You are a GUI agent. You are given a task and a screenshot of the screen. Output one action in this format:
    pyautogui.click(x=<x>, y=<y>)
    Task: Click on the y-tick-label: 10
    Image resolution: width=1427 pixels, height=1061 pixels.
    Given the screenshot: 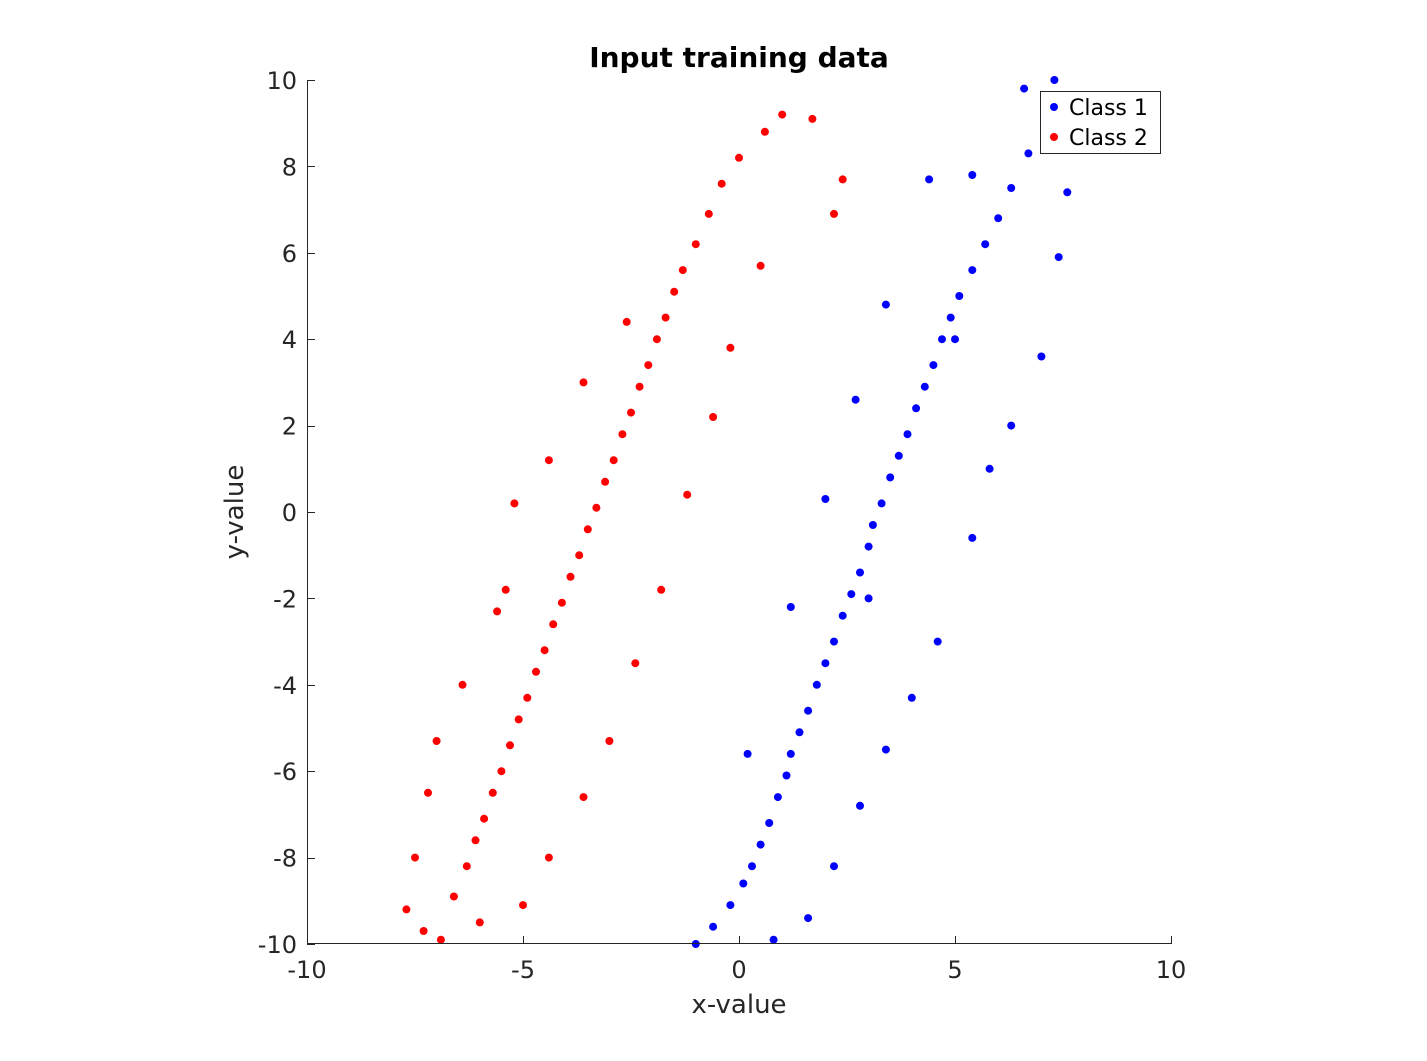 What is the action you would take?
    pyautogui.click(x=281, y=81)
    